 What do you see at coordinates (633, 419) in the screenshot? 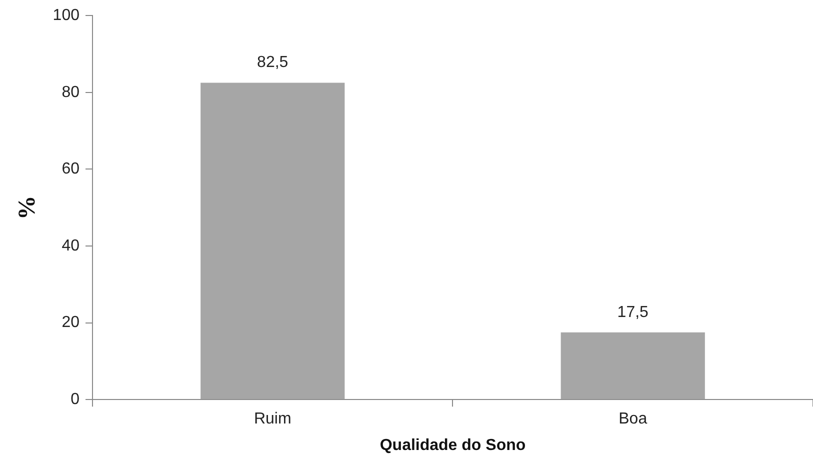
I see `x-tick-label: Boa` at bounding box center [633, 419].